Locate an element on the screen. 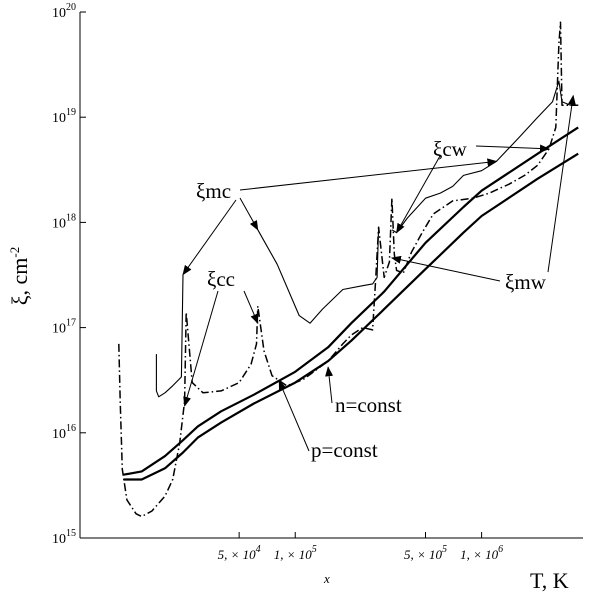  x-tick-label: 5, × 104 is located at coordinates (239, 553).